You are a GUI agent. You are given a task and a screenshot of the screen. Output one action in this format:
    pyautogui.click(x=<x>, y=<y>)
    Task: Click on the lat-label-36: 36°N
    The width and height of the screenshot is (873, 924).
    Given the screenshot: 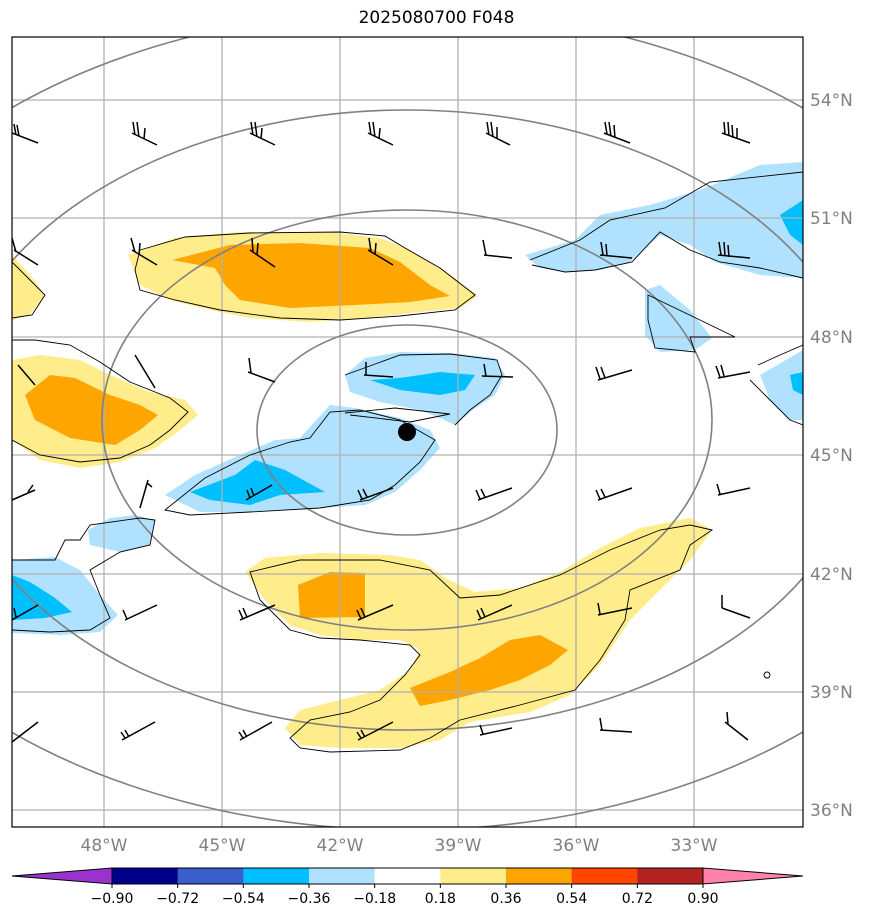 What is the action you would take?
    pyautogui.click(x=831, y=811)
    